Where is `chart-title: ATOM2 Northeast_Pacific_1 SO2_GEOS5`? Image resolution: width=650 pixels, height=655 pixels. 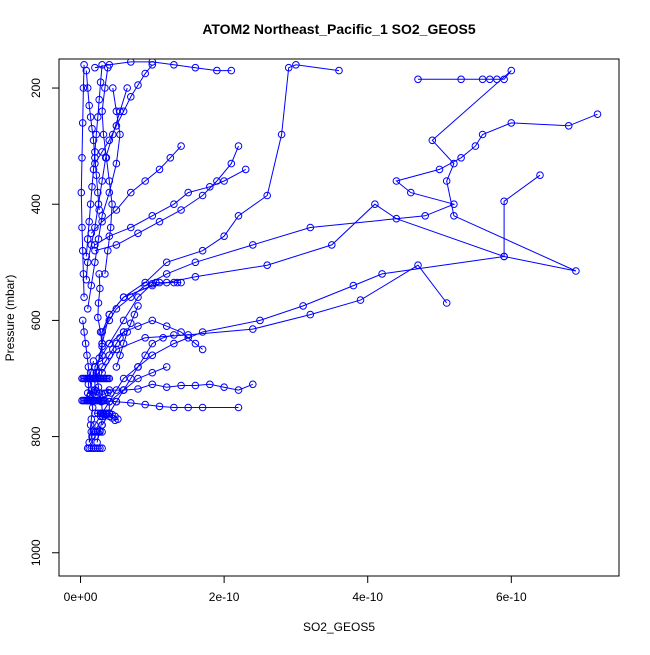 chart-title: ATOM2 Northeast_Pacific_1 SO2_GEOS5 is located at coordinates (339, 29).